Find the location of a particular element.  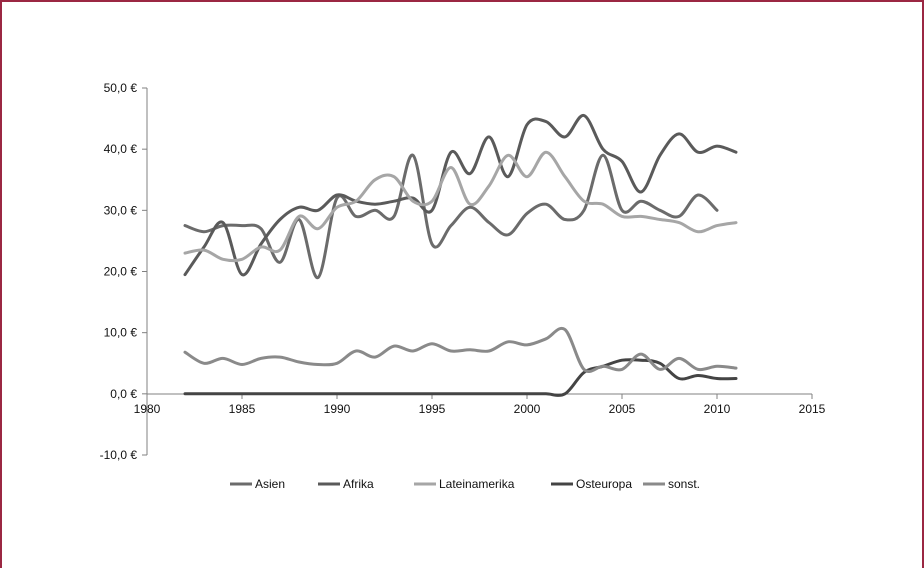

legend-item: Afrika is located at coordinates (346, 484).